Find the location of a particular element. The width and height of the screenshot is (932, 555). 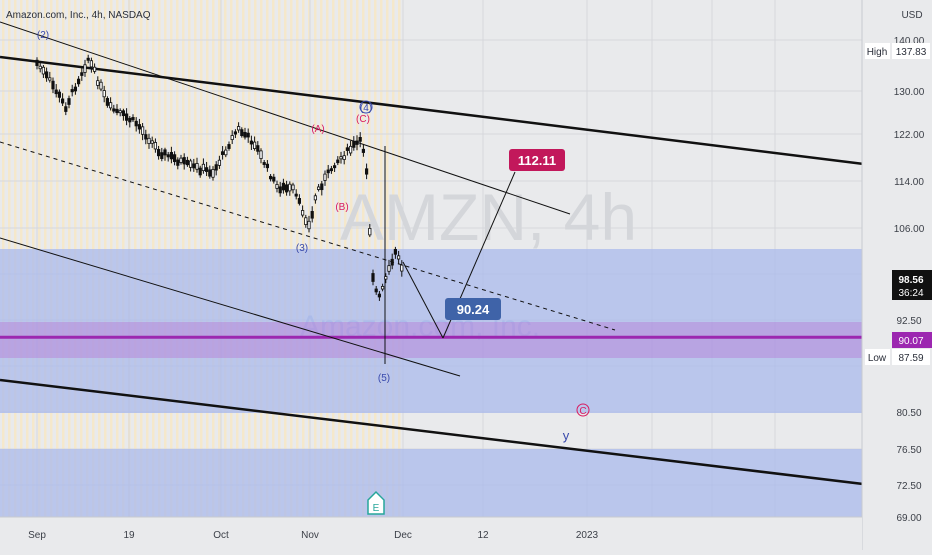

high-value-box is located at coordinates (911, 51).